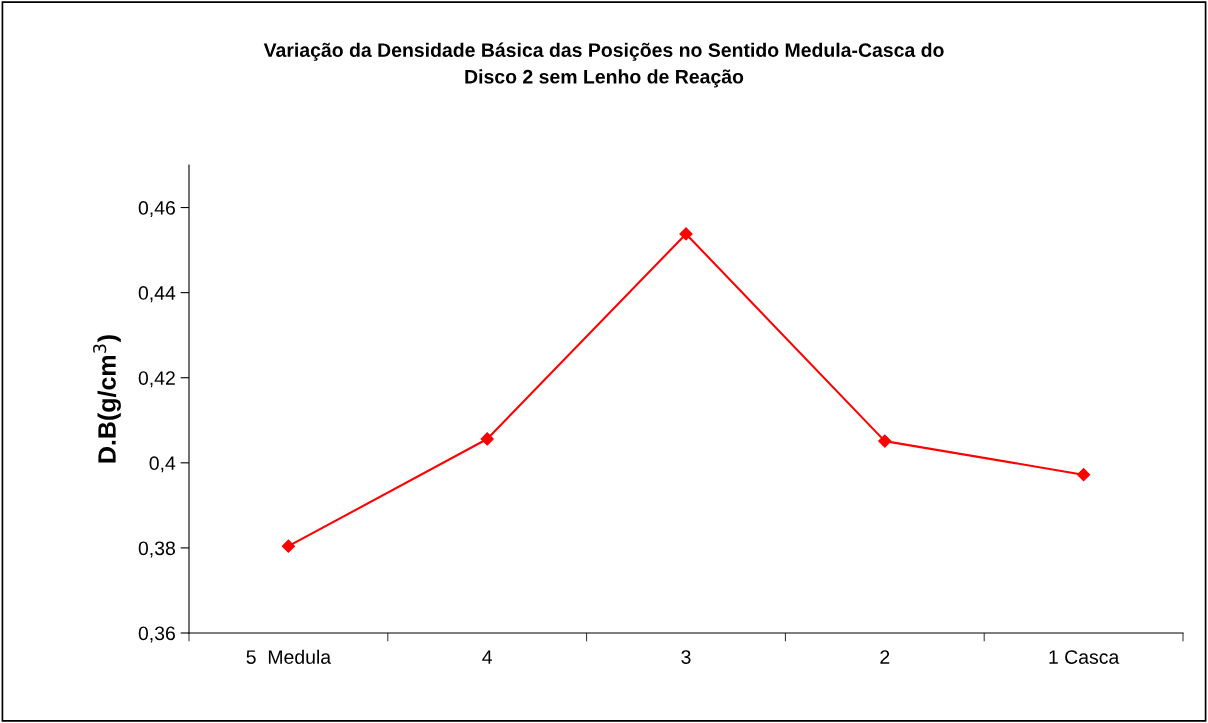 This screenshot has width=1208, height=723. What do you see at coordinates (603, 65) in the screenshot?
I see `chart-title: Variação da Densidade Básica das Posições no Sentido Medula-Casca do Disco 2 sem Lenho de Reação` at bounding box center [603, 65].